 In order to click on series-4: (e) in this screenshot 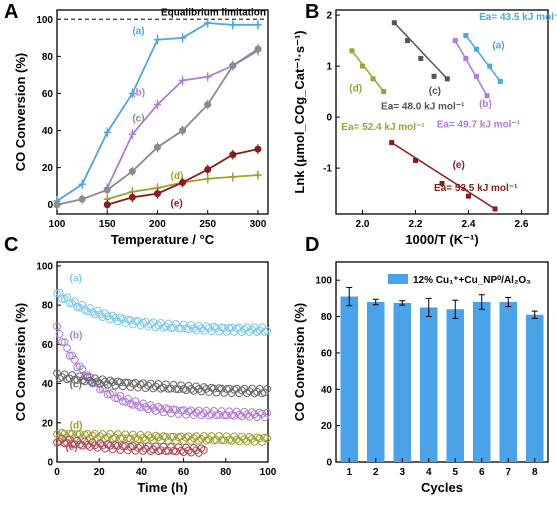, I will do `click(130, 445)`.